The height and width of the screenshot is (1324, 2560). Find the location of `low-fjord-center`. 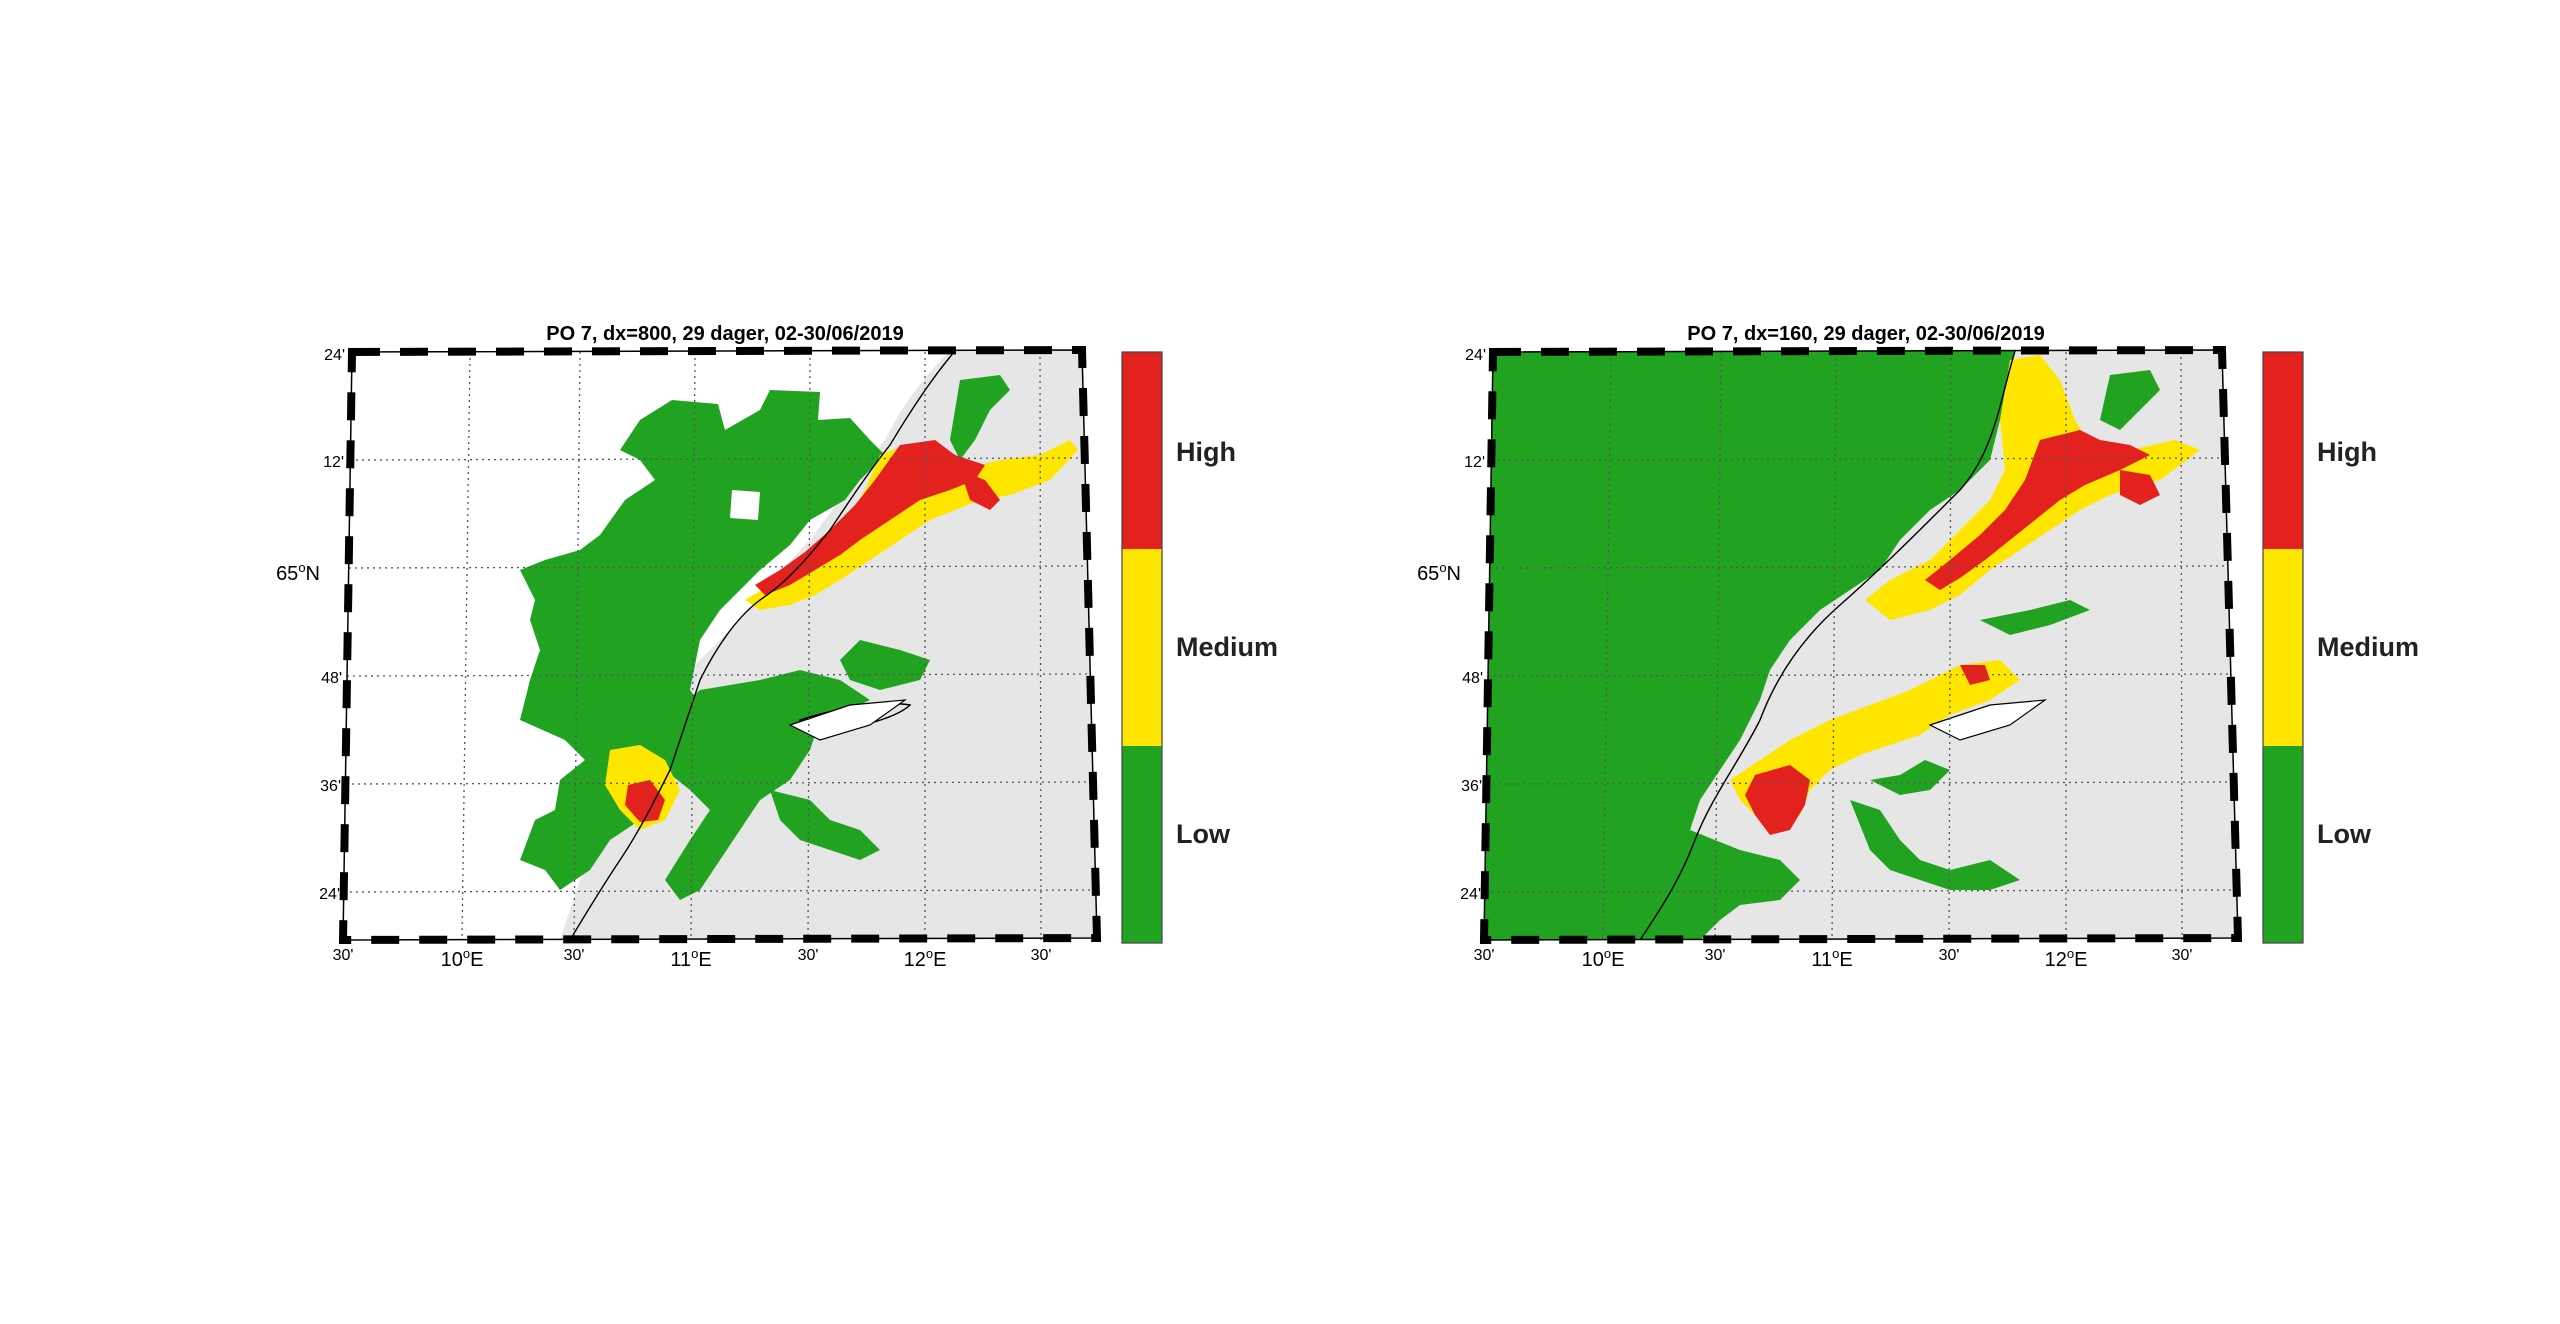

low-fjord-center is located at coordinates (2035, 617).